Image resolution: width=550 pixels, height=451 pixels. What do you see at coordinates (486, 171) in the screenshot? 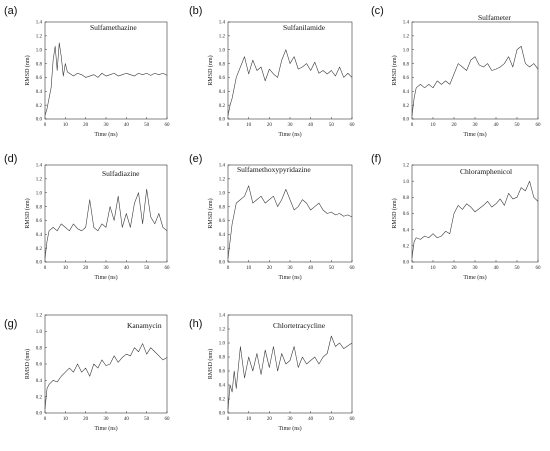
I see `chart-title: Chloramphenicol` at bounding box center [486, 171].